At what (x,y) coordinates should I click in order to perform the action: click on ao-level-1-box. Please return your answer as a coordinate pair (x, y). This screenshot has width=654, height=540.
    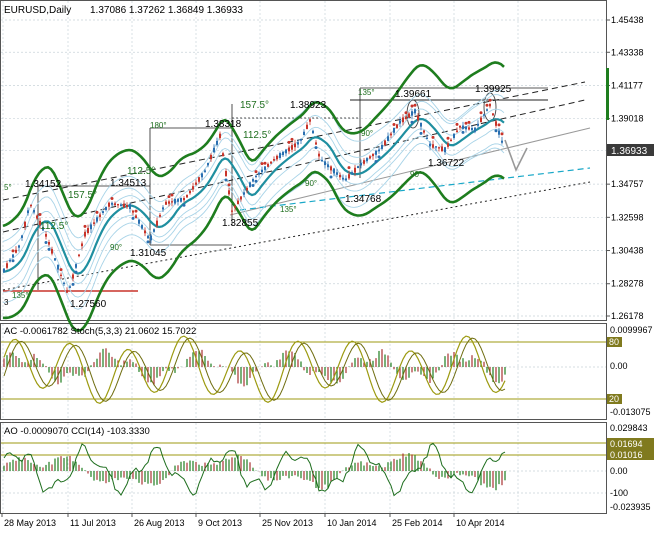
    Looking at the image, I should click on (630, 443).